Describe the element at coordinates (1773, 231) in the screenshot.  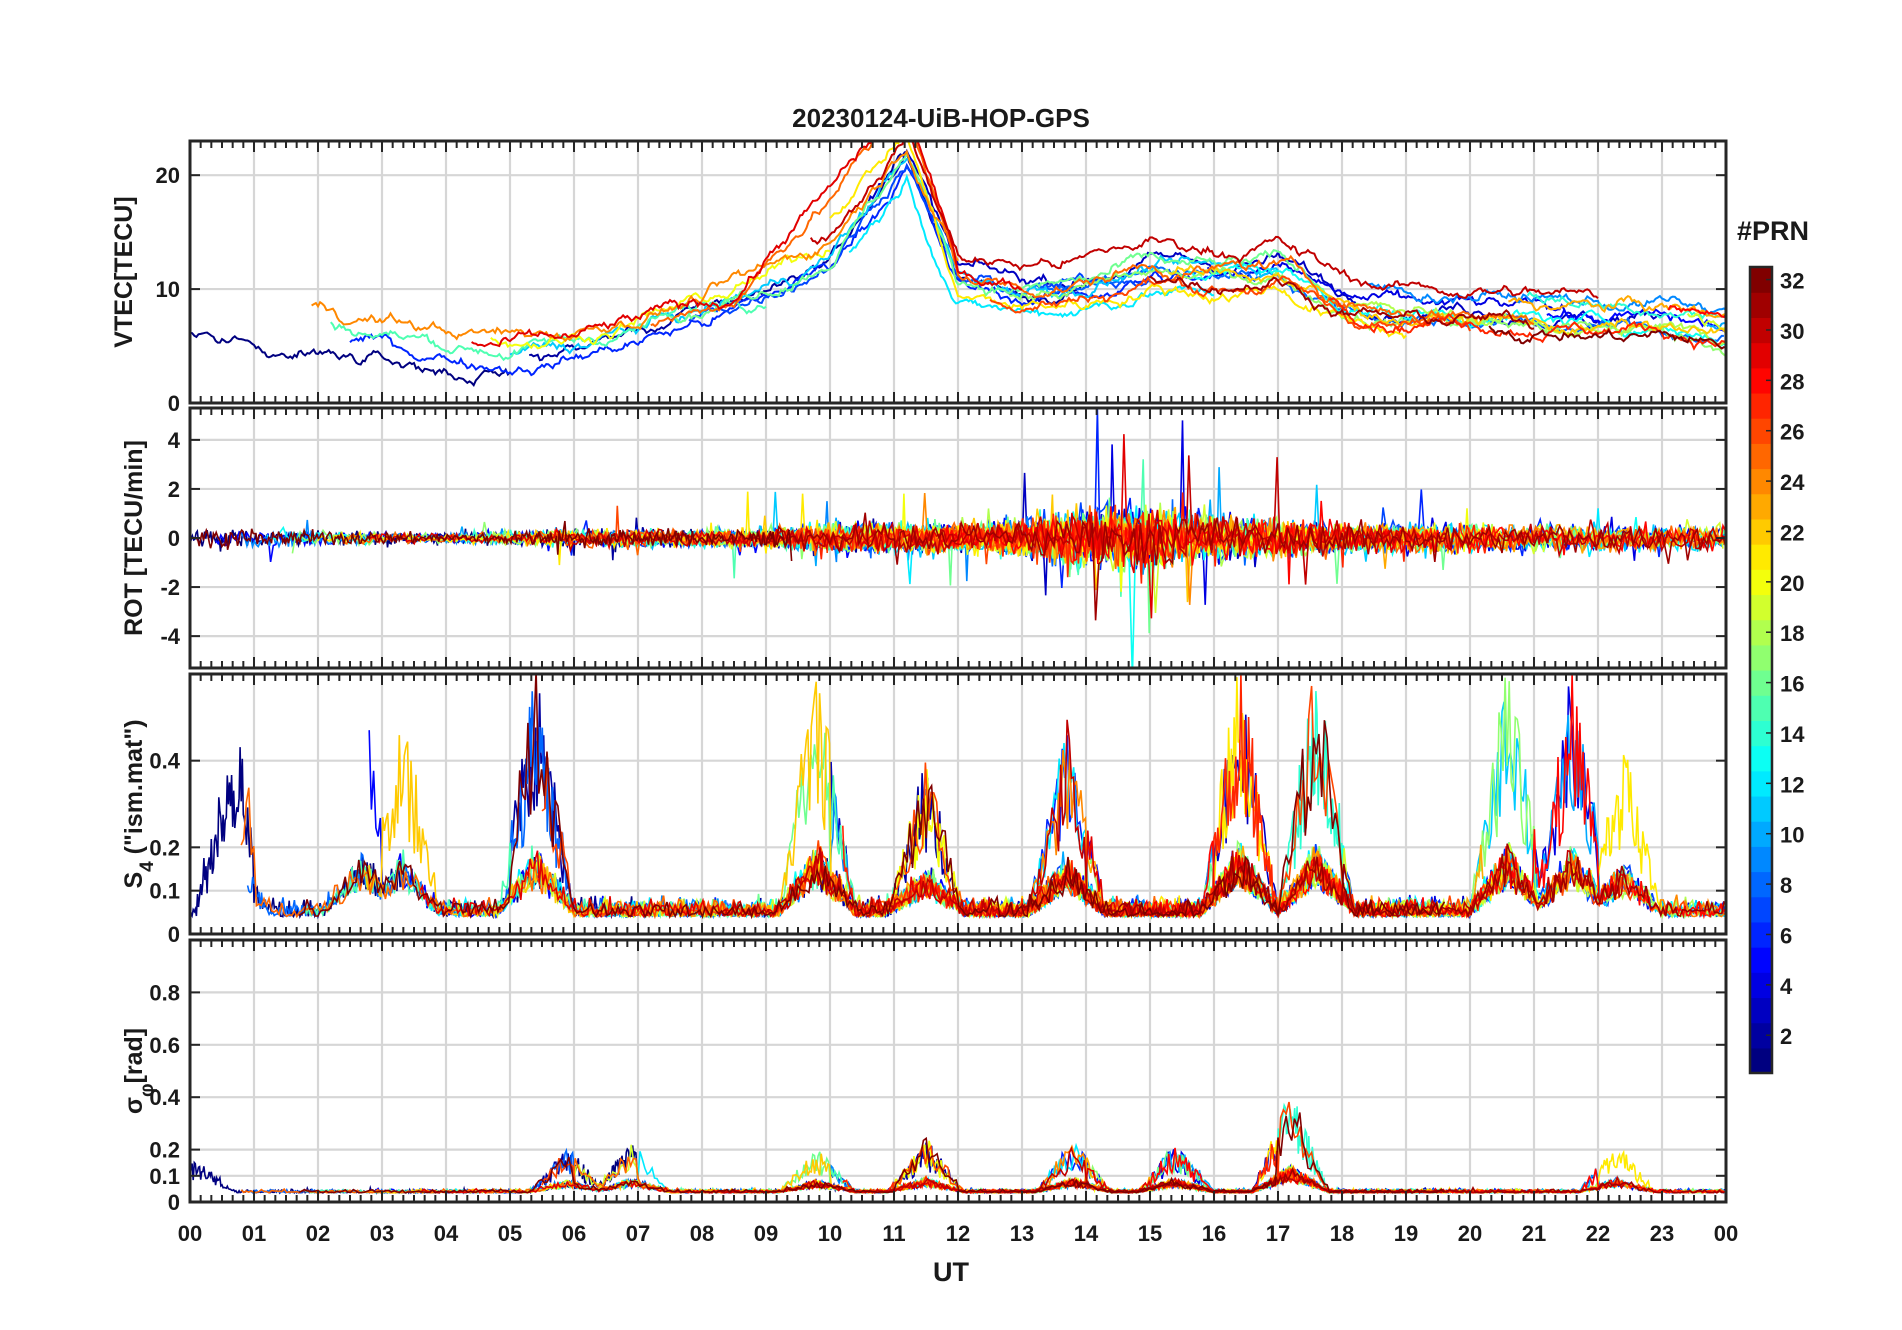
I see `colorbar-title: #PRN` at that location.